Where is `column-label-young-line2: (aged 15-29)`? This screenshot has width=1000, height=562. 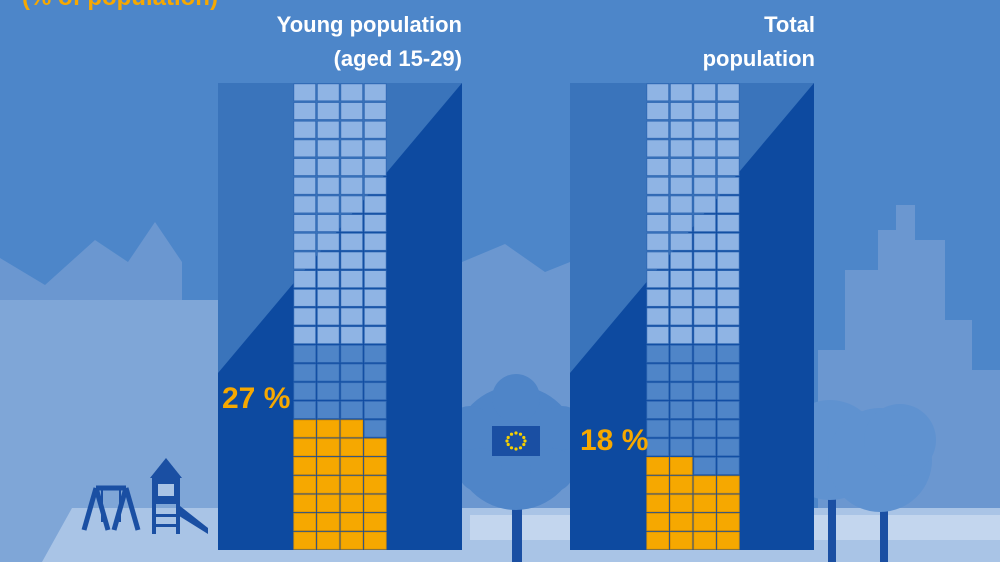 column-label-young-line2: (aged 15-29) is located at coordinates (397, 58).